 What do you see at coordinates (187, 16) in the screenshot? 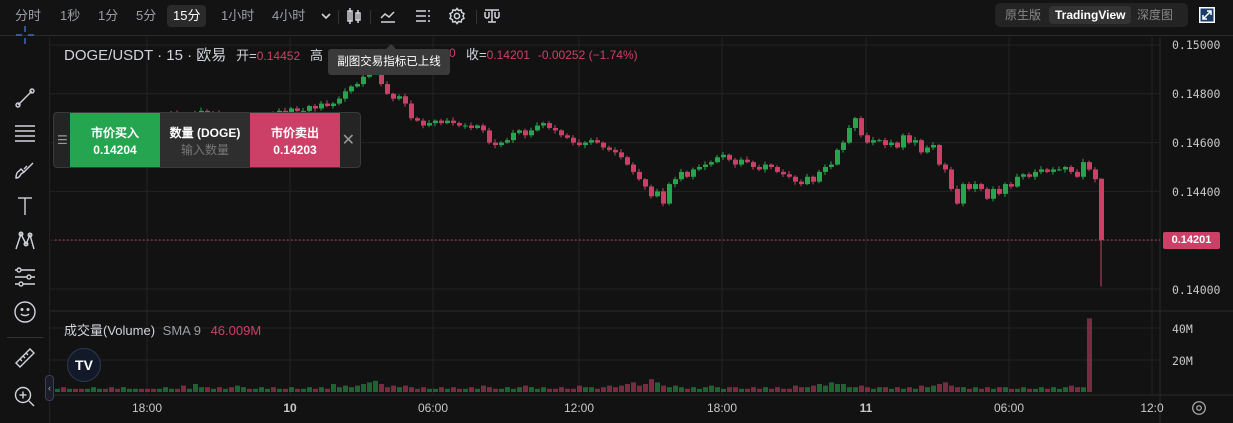
I see `timeframe-15m: 15分` at bounding box center [187, 16].